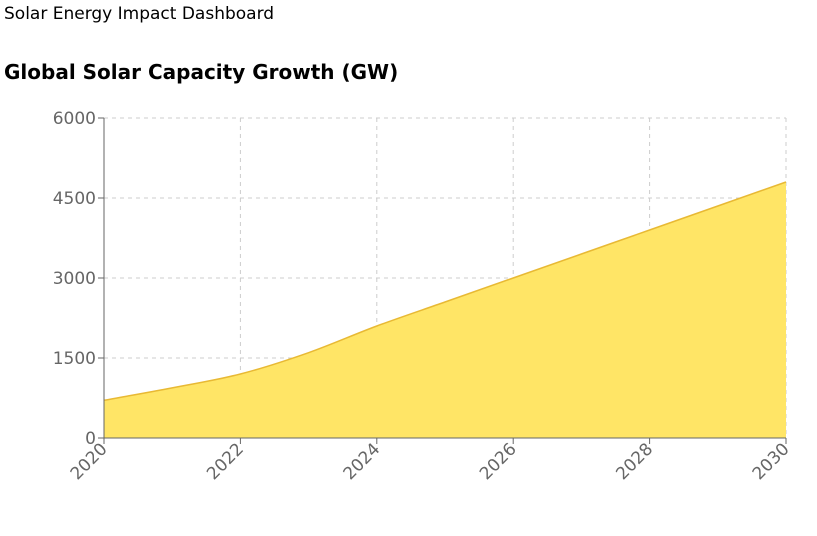 The image size is (817, 536). What do you see at coordinates (201, 72) in the screenshot?
I see `chart-title: Global Solar Capacity Growth (GW)` at bounding box center [201, 72].